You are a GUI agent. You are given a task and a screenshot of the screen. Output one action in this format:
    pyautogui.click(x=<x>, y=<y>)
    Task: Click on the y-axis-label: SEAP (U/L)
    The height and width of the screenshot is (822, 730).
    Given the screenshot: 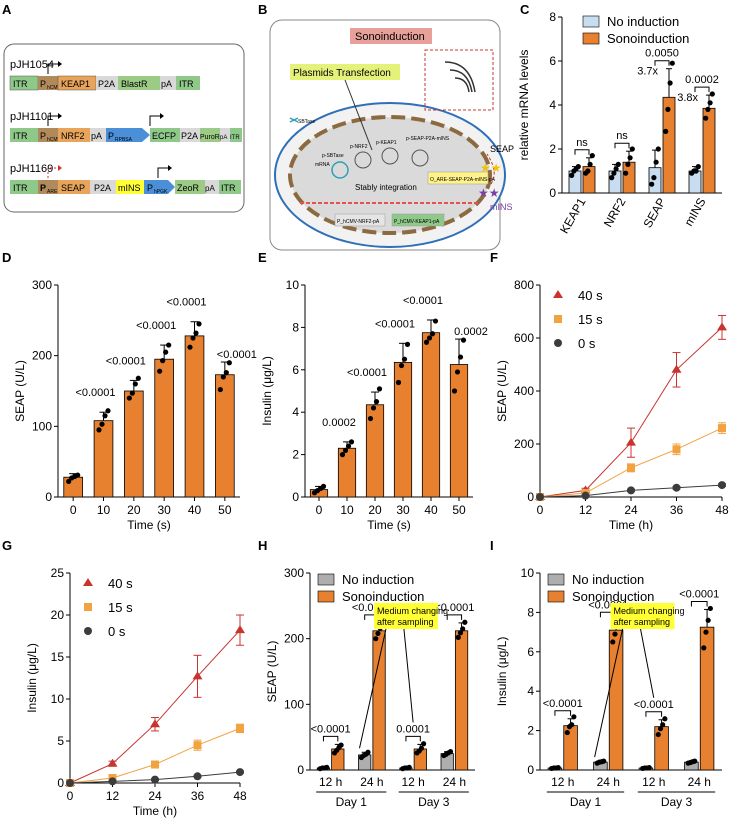 What is the action you would take?
    pyautogui.click(x=20, y=391)
    